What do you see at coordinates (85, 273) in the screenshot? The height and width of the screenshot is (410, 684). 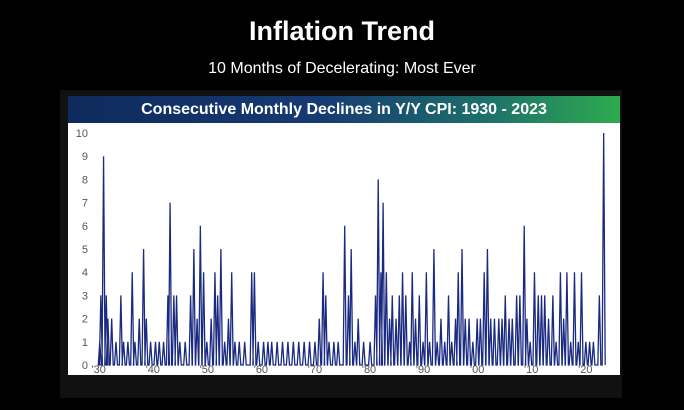 I see `y-tick-label: 4` at bounding box center [85, 273].